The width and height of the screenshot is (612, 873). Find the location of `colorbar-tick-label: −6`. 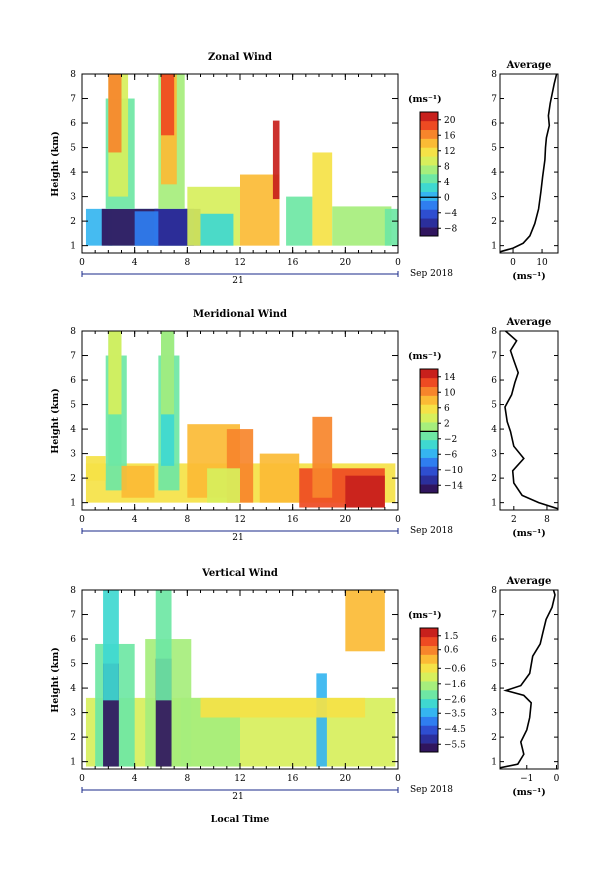

colorbar-tick-label: −6 is located at coordinates (451, 455).